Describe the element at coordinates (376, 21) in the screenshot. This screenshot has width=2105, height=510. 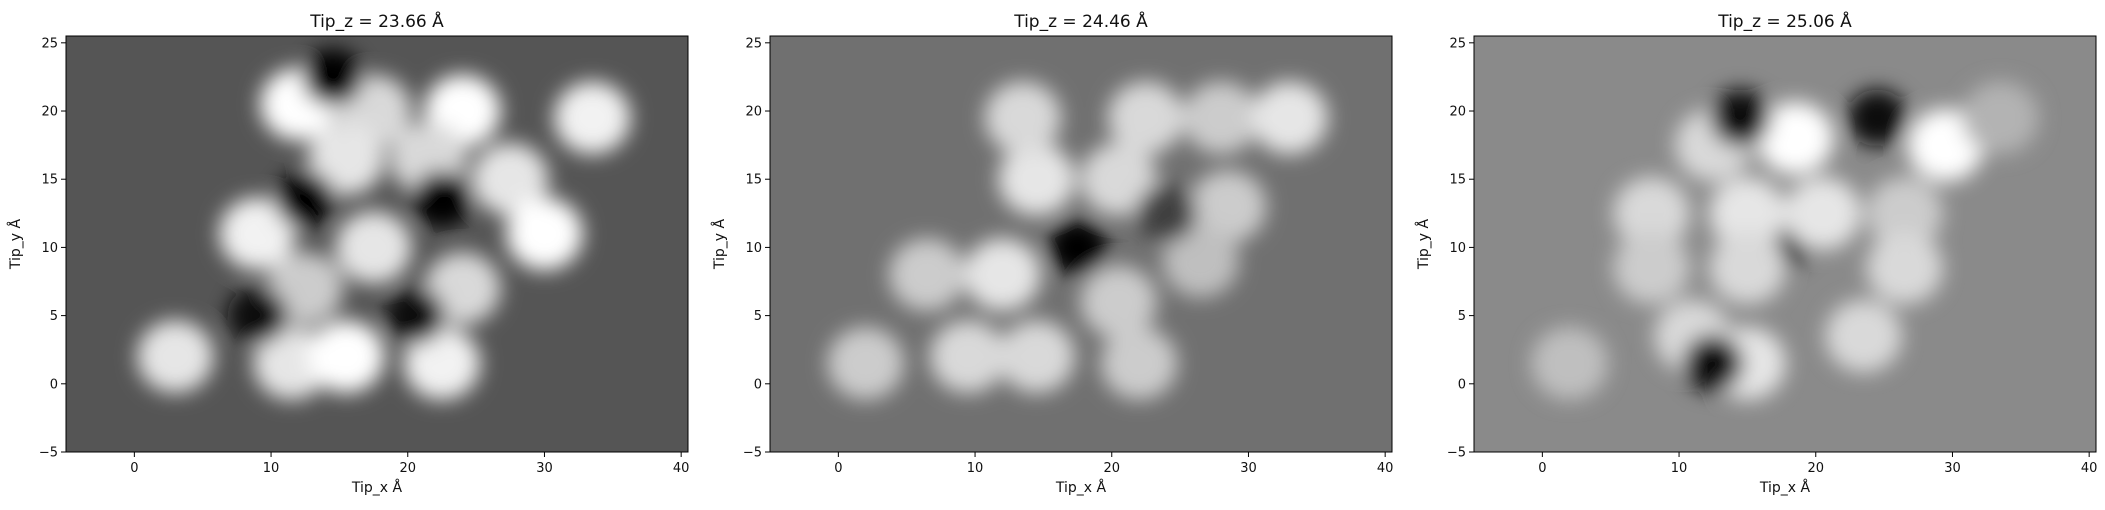
I see `chart-title: Tip_z = 23.66 Å` at that location.